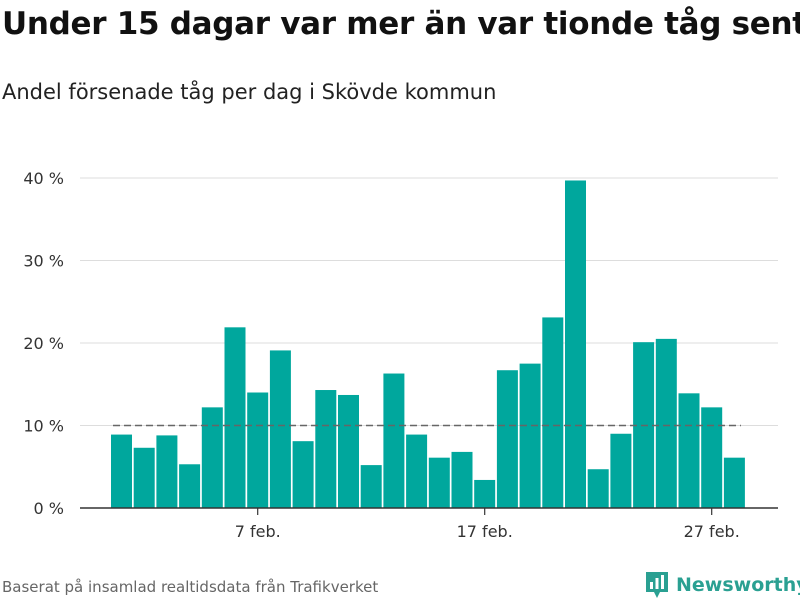 This screenshot has height=600, width=800. What do you see at coordinates (258, 531) in the screenshot?
I see `x-tick-label: 7 feb.` at bounding box center [258, 531].